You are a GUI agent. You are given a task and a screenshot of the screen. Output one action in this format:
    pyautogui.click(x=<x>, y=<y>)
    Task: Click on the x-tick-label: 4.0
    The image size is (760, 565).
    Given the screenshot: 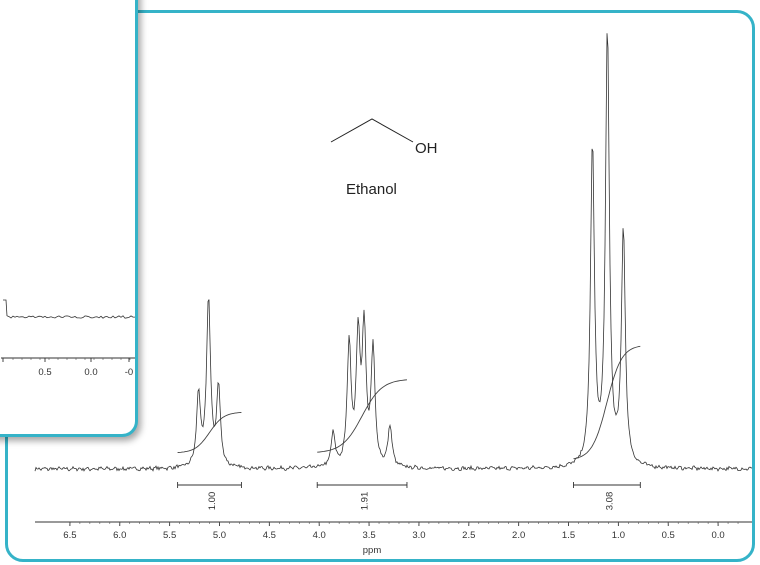 What is the action you would take?
    pyautogui.click(x=319, y=535)
    